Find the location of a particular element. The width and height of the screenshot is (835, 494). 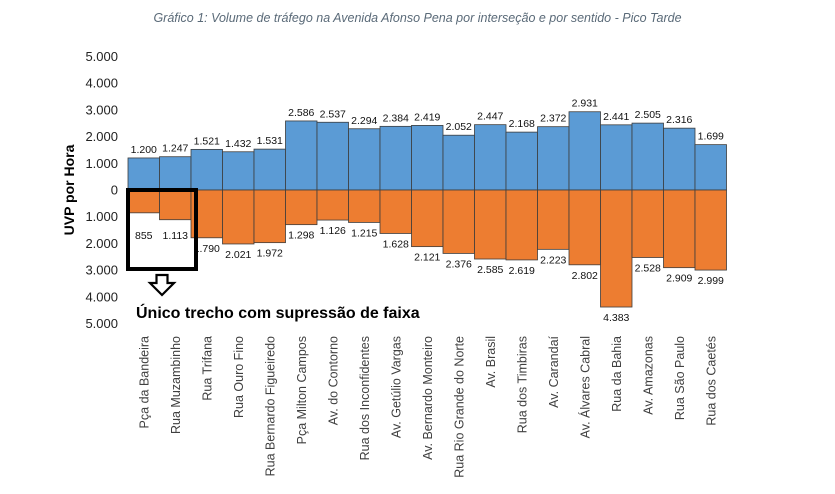

x-tick-label: Av. Getúlio Vargas is located at coordinates (396, 387).